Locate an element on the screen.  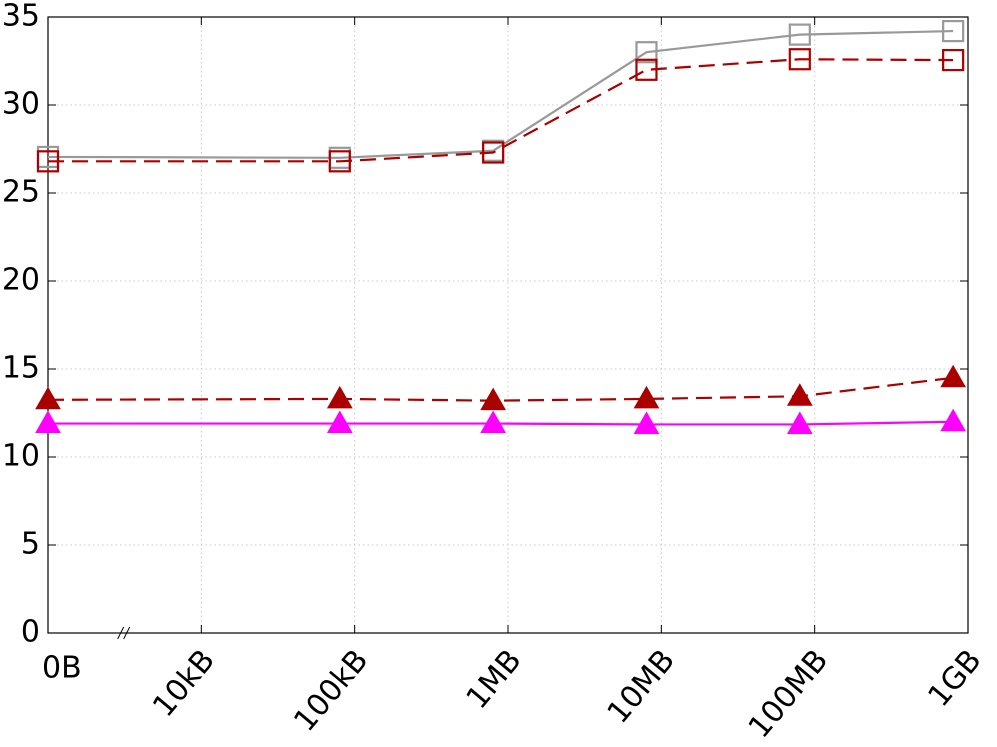
x-tick-label: 1GB is located at coordinates (954, 678).